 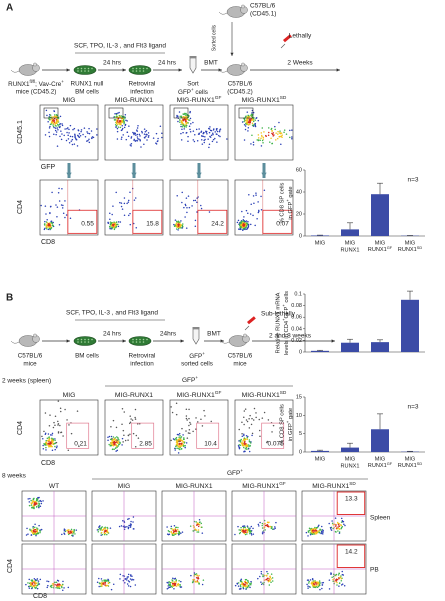 What do you see at coordinates (247, 328) in the screenshot?
I see `syringe-needle` at bounding box center [247, 328].